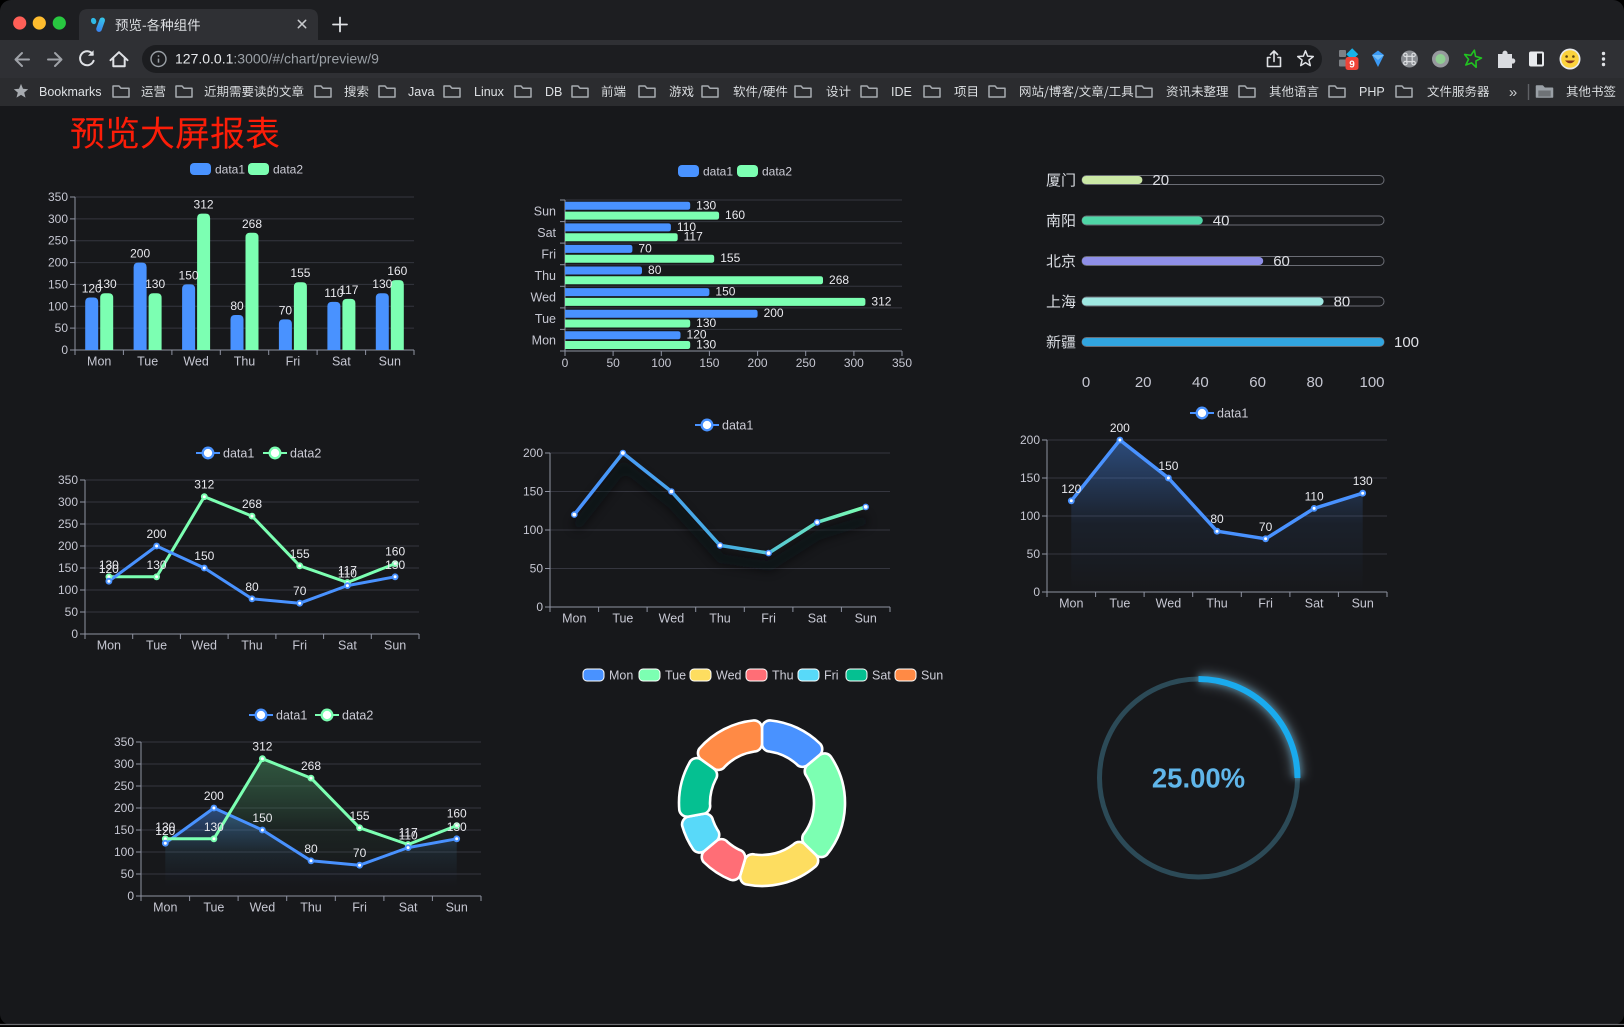 The height and width of the screenshot is (1027, 1624). I want to click on svg-text: Java, so click(421, 92).